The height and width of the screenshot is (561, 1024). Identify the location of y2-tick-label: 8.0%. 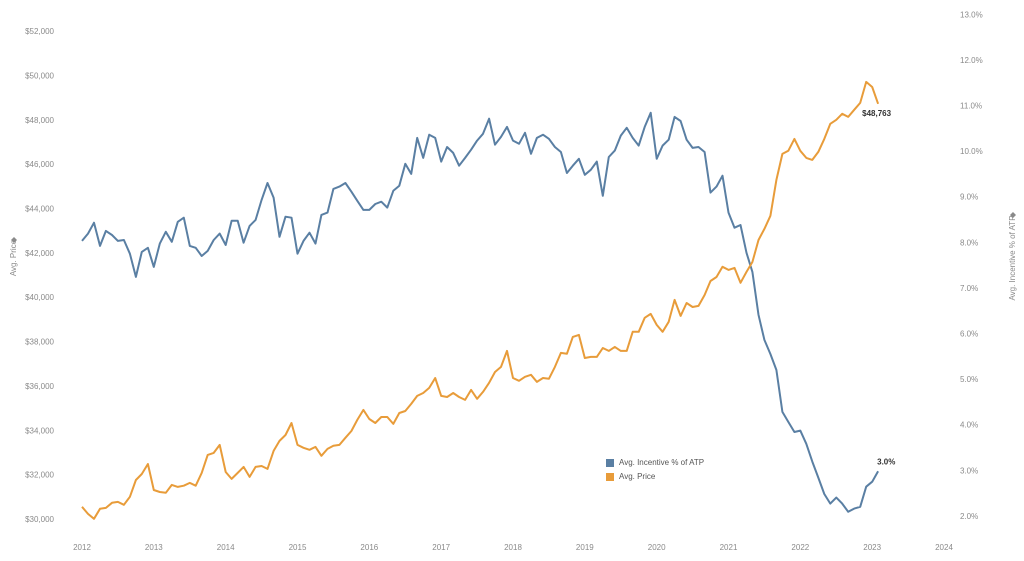
(969, 242).